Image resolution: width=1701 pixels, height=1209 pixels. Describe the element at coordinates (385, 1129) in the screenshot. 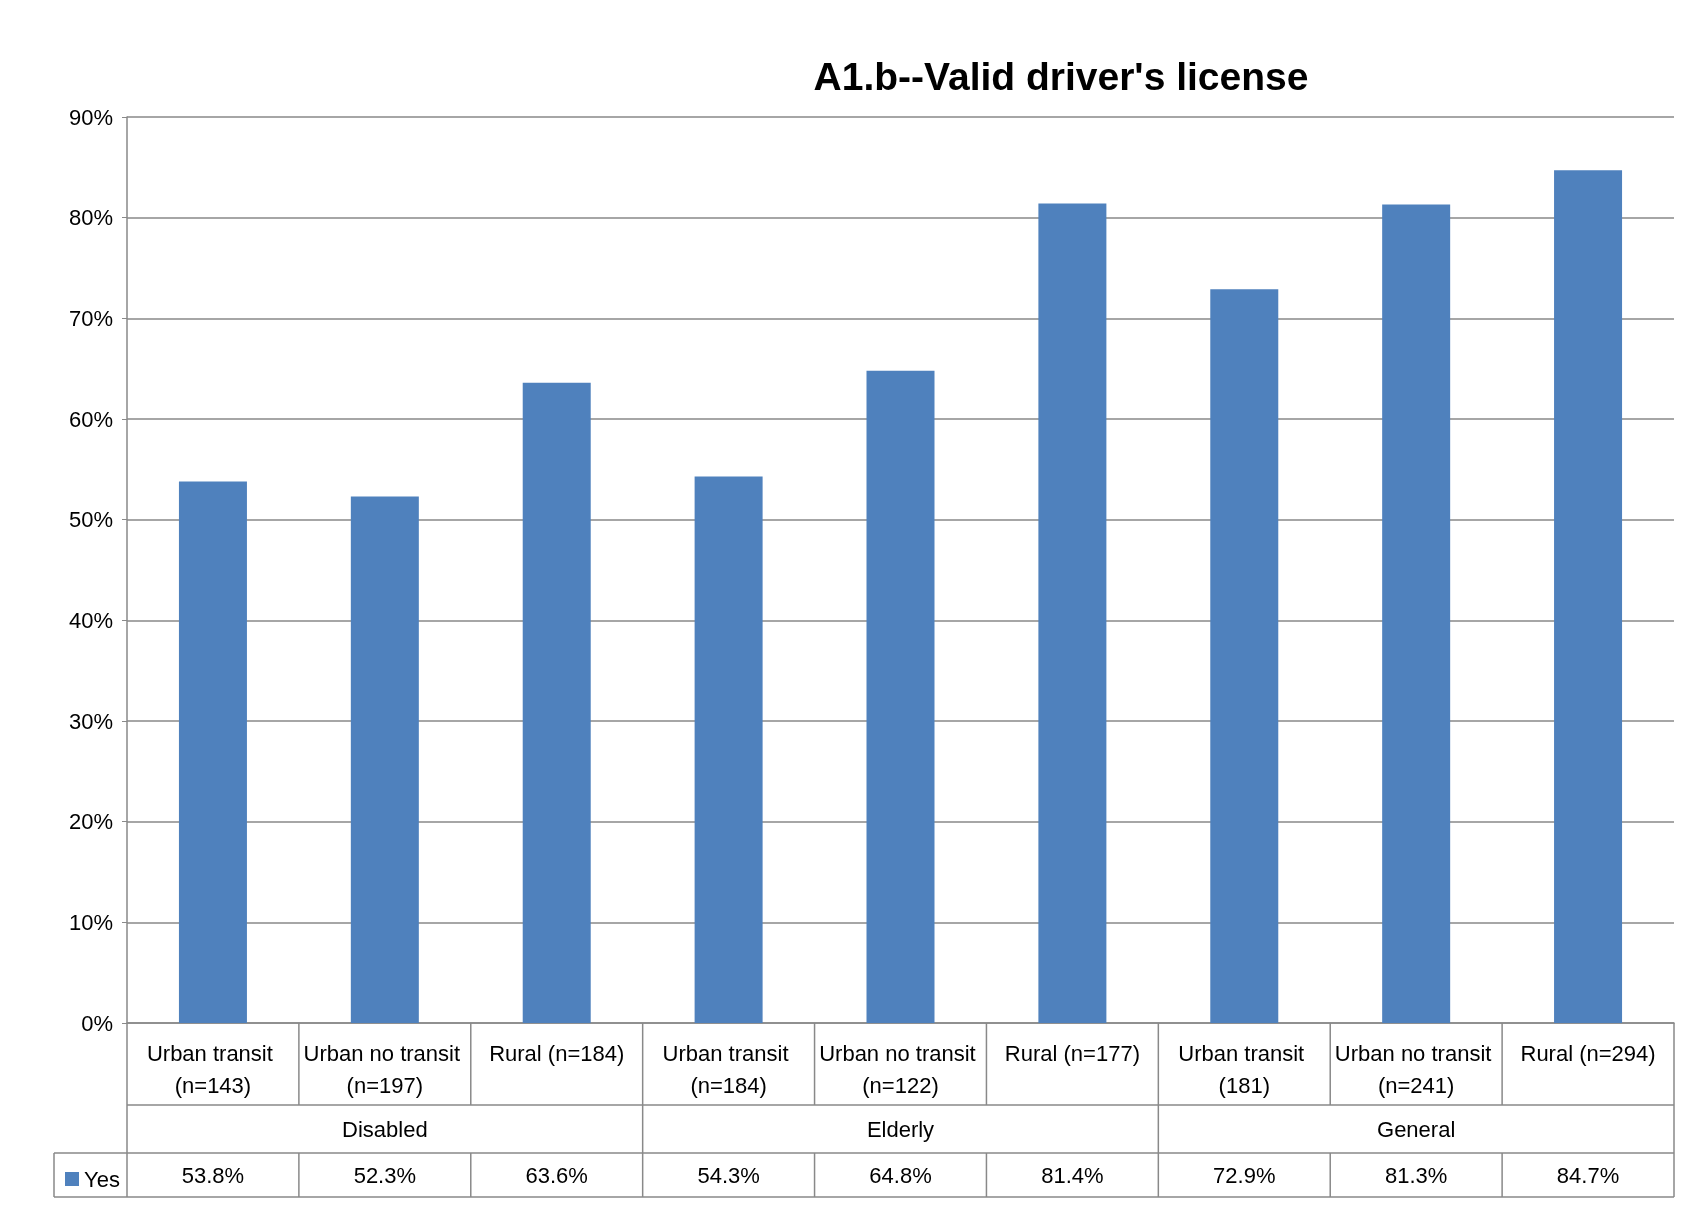

I see `text: Disabled` at that location.